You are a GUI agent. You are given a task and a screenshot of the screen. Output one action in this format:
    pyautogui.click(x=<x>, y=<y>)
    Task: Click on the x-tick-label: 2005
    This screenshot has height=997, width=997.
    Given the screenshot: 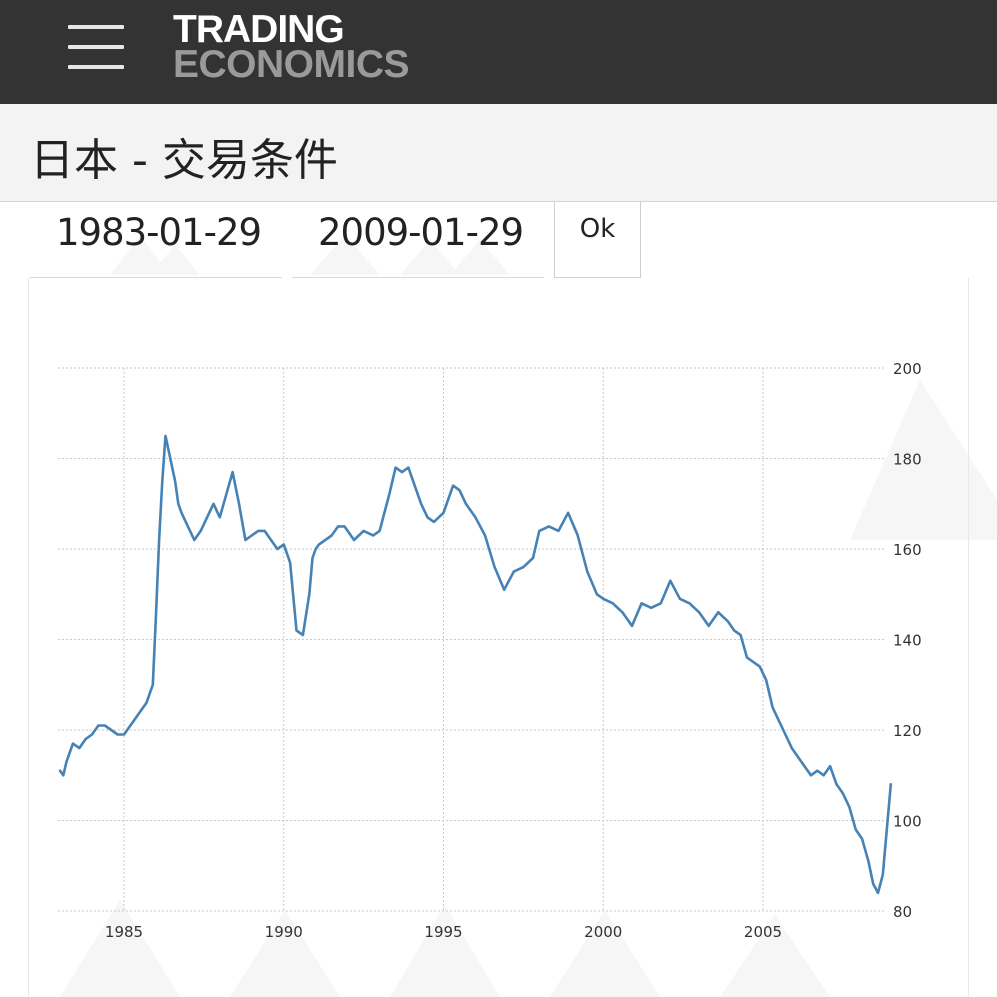 What is the action you would take?
    pyautogui.click(x=763, y=932)
    